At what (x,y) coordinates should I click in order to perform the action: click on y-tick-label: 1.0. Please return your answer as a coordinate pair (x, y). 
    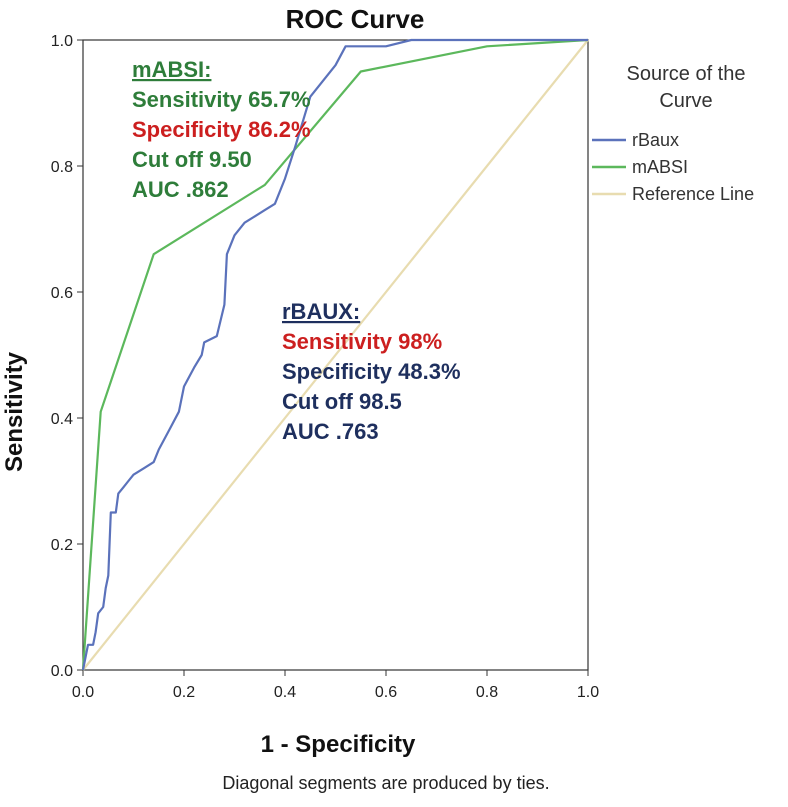
    Looking at the image, I should click on (62, 41).